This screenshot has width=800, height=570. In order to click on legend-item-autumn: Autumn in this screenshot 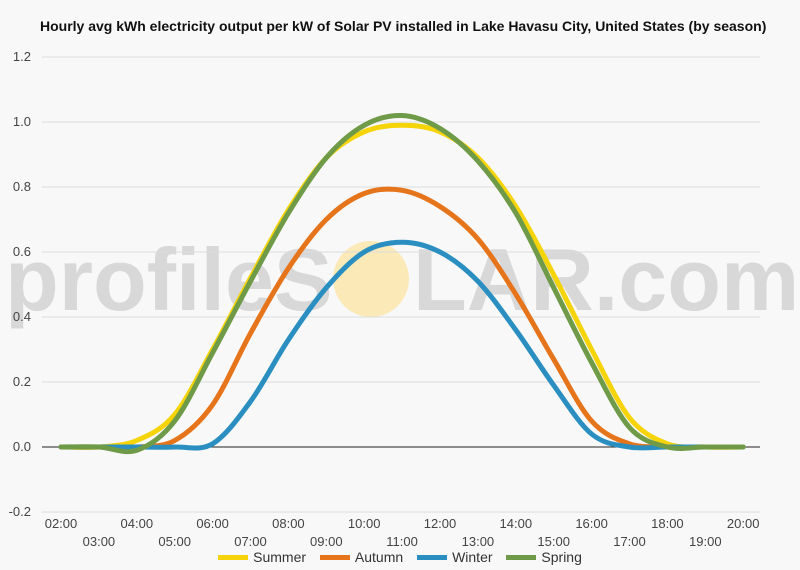, I will do `click(361, 557)`.